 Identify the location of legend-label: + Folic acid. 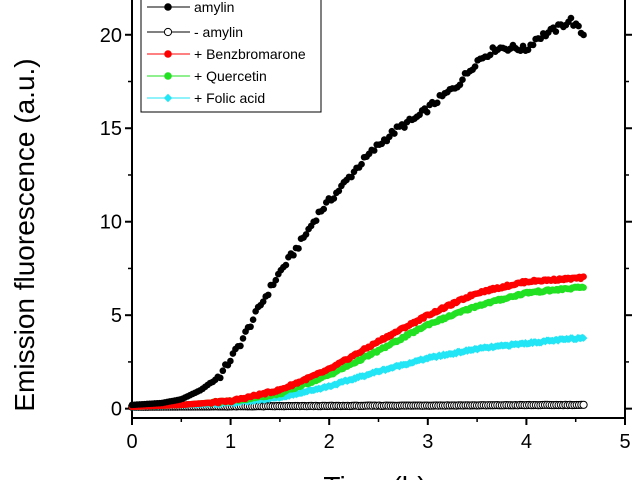
(229, 98).